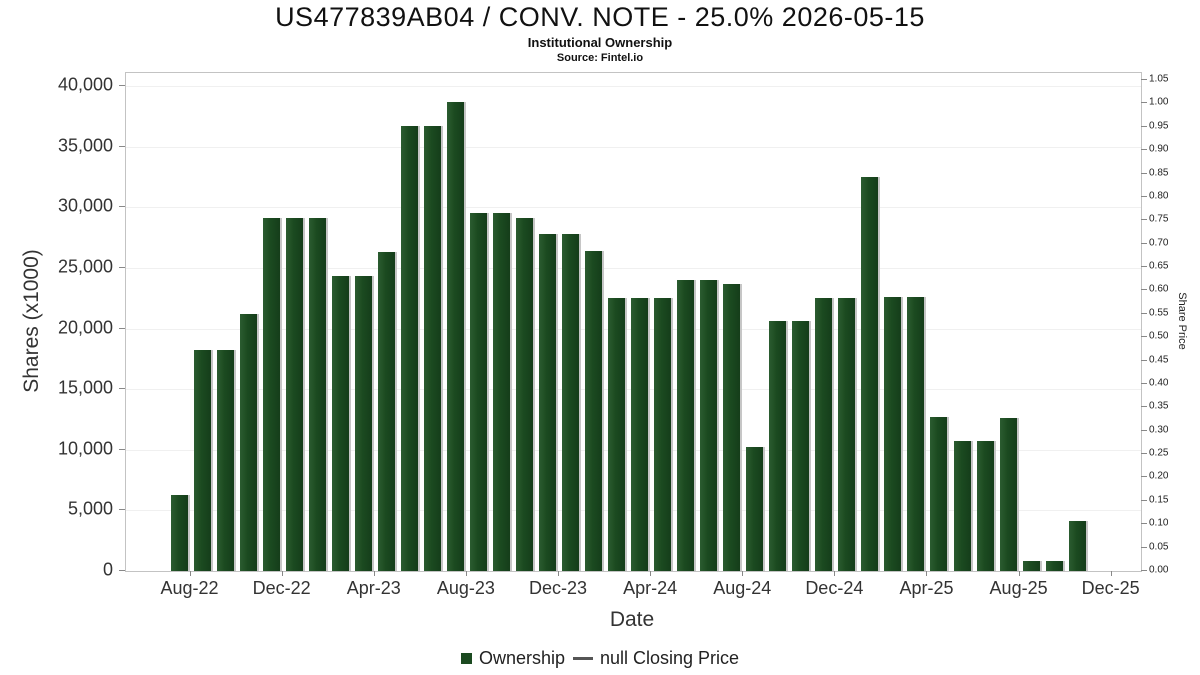 This screenshot has width=1200, height=675. Describe the element at coordinates (85, 448) in the screenshot. I see `y-tick-label-left: 10,000` at that location.